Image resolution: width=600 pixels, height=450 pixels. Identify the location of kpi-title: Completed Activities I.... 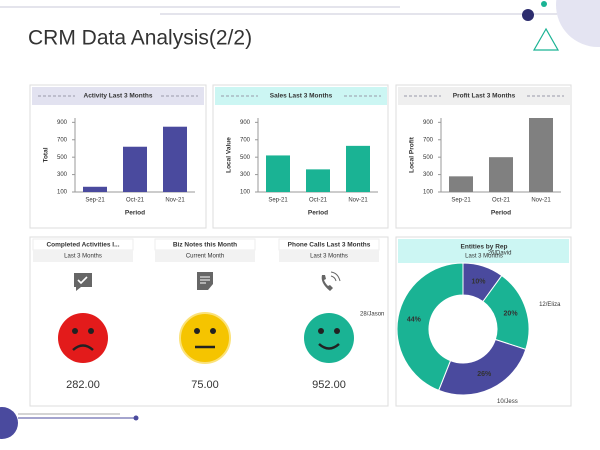
(82, 245).